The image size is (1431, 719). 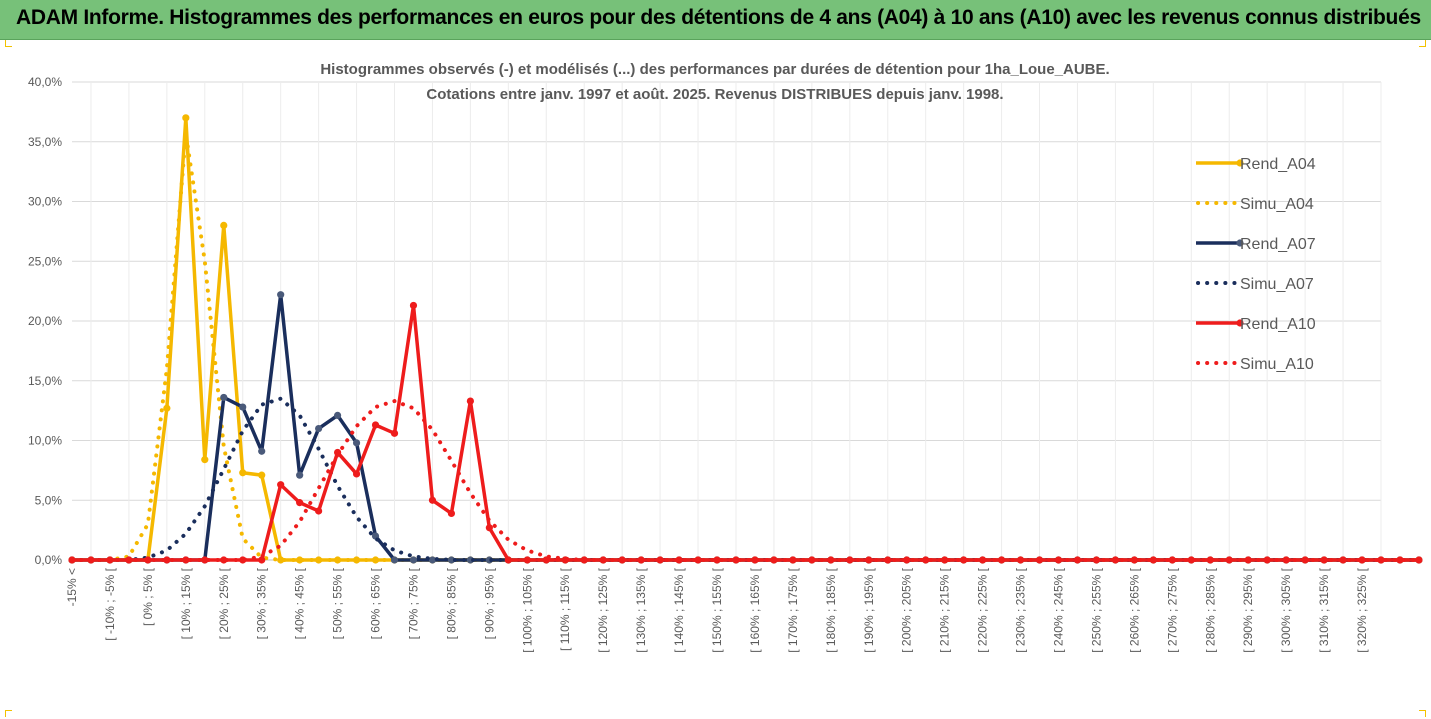 I want to click on x-tick-label: [ 300% ; 305% [, so click(x=1286, y=609).